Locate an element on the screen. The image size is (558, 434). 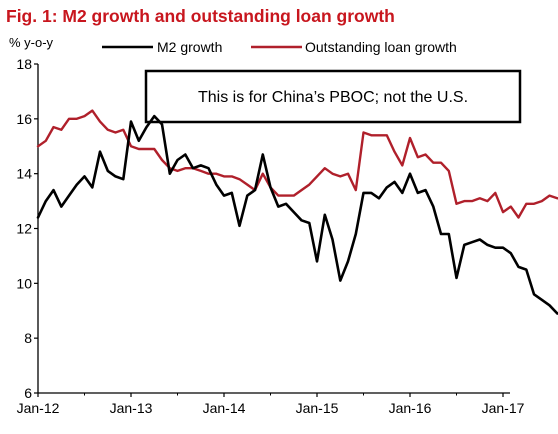
legend: M2 growth Outstanding loan growth is located at coordinates (279, 47).